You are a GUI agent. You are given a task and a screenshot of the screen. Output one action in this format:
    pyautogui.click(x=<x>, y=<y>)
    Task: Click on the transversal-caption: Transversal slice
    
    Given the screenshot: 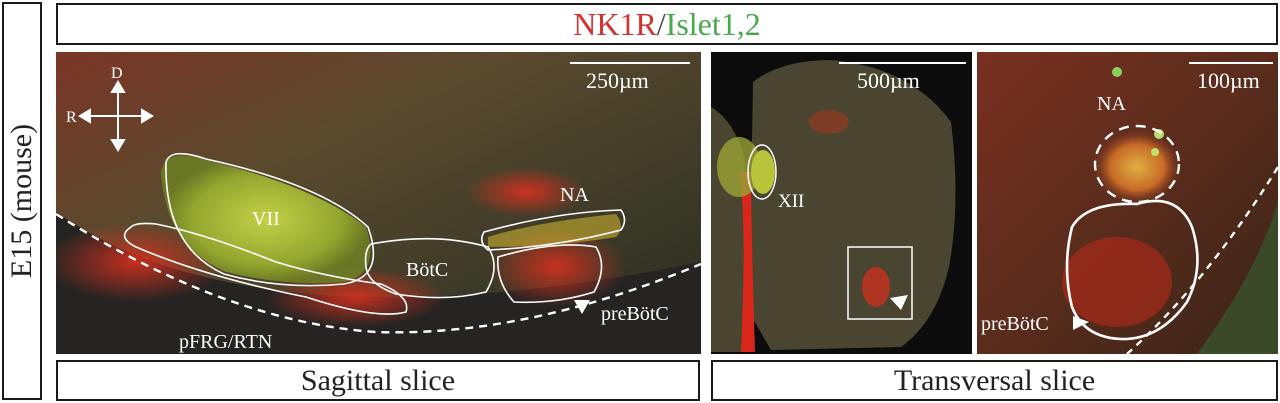 What is the action you would take?
    pyautogui.click(x=994, y=380)
    